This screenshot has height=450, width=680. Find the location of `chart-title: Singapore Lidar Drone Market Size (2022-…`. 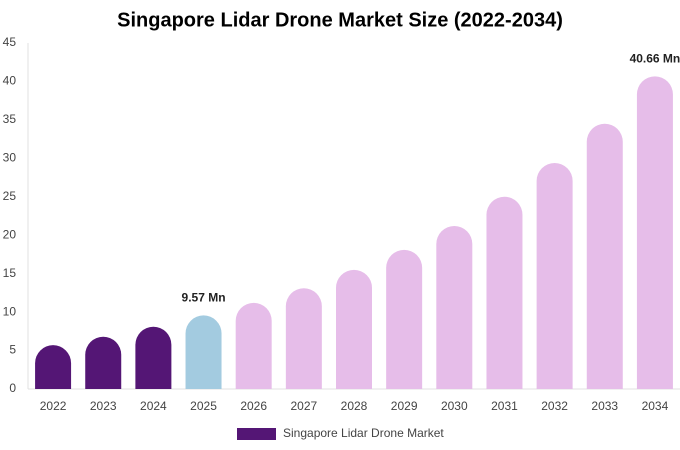

chart-title: Singapore Lidar Drone Market Size (2022-… is located at coordinates (340, 20).